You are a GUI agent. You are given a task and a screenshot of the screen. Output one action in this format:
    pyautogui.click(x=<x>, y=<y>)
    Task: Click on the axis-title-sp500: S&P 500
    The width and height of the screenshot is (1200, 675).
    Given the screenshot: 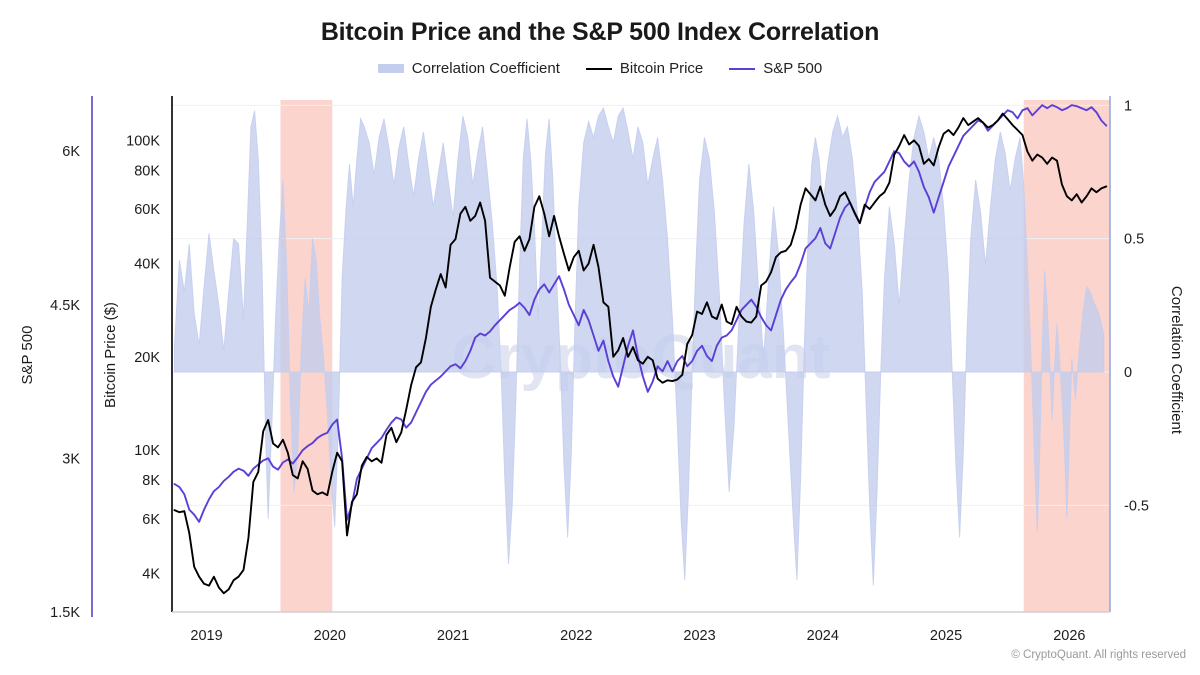 What is the action you would take?
    pyautogui.click(x=27, y=355)
    